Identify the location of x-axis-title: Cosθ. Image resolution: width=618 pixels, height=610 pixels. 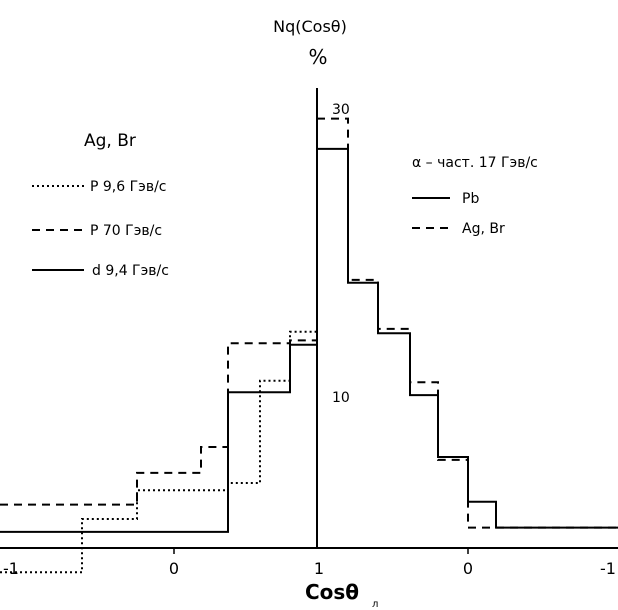
(332, 592).